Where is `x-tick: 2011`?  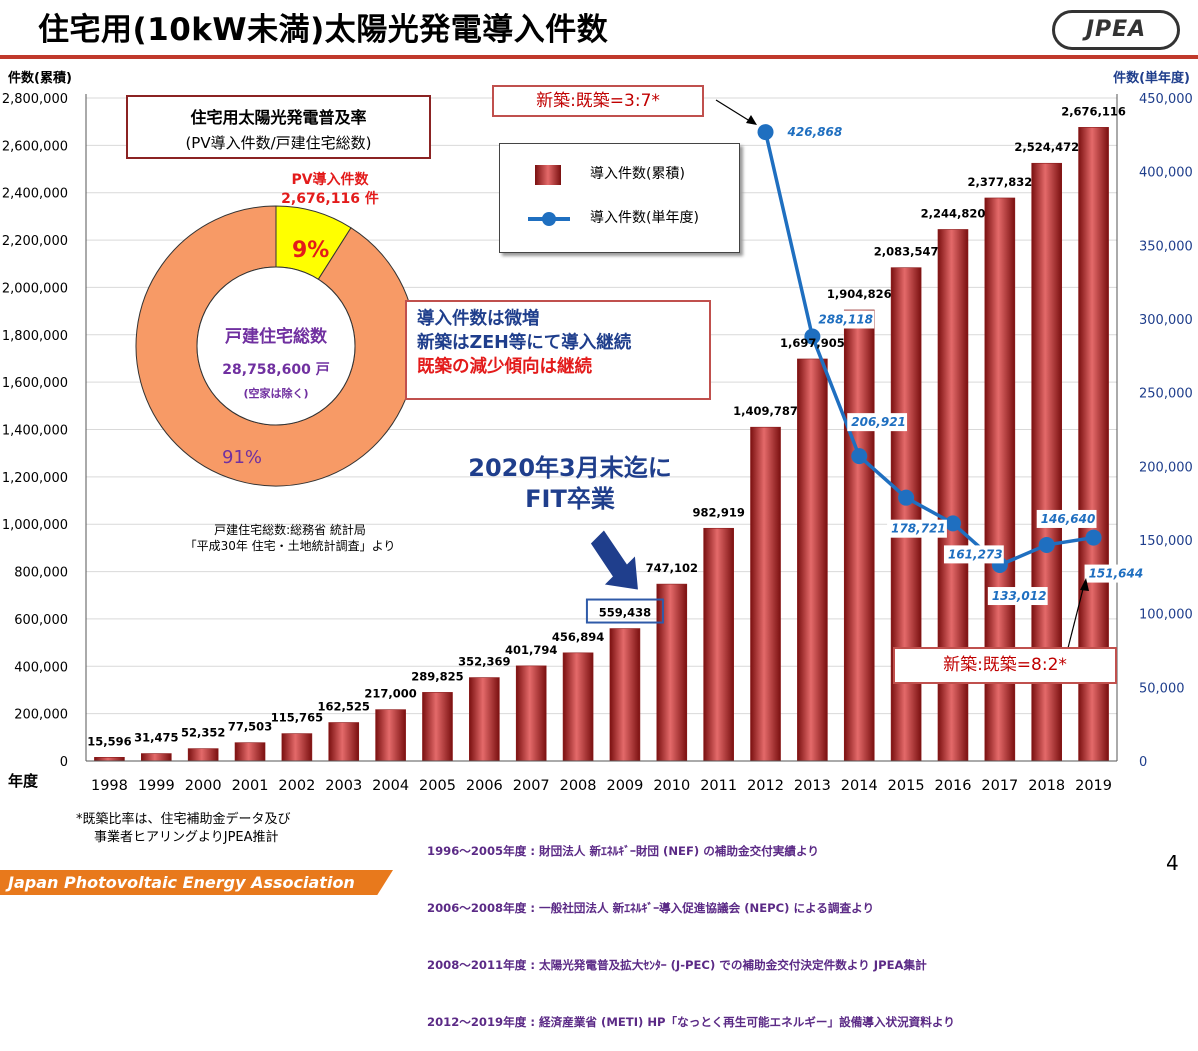
x-tick: 2011 is located at coordinates (718, 786).